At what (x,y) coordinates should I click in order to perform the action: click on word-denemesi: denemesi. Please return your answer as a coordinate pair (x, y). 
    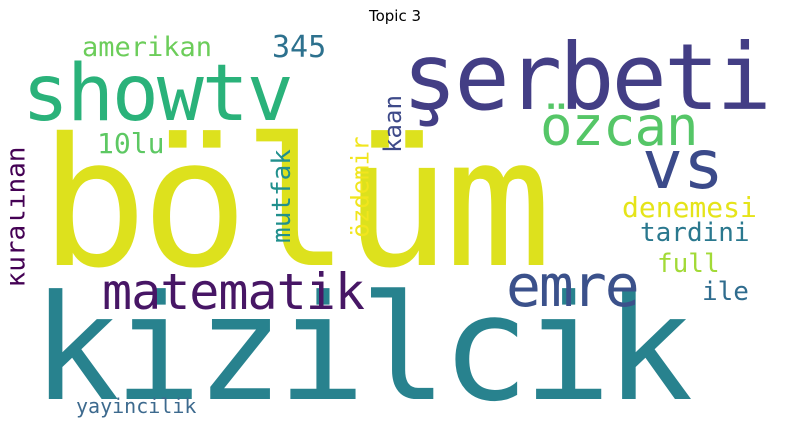
    Looking at the image, I should click on (689, 207).